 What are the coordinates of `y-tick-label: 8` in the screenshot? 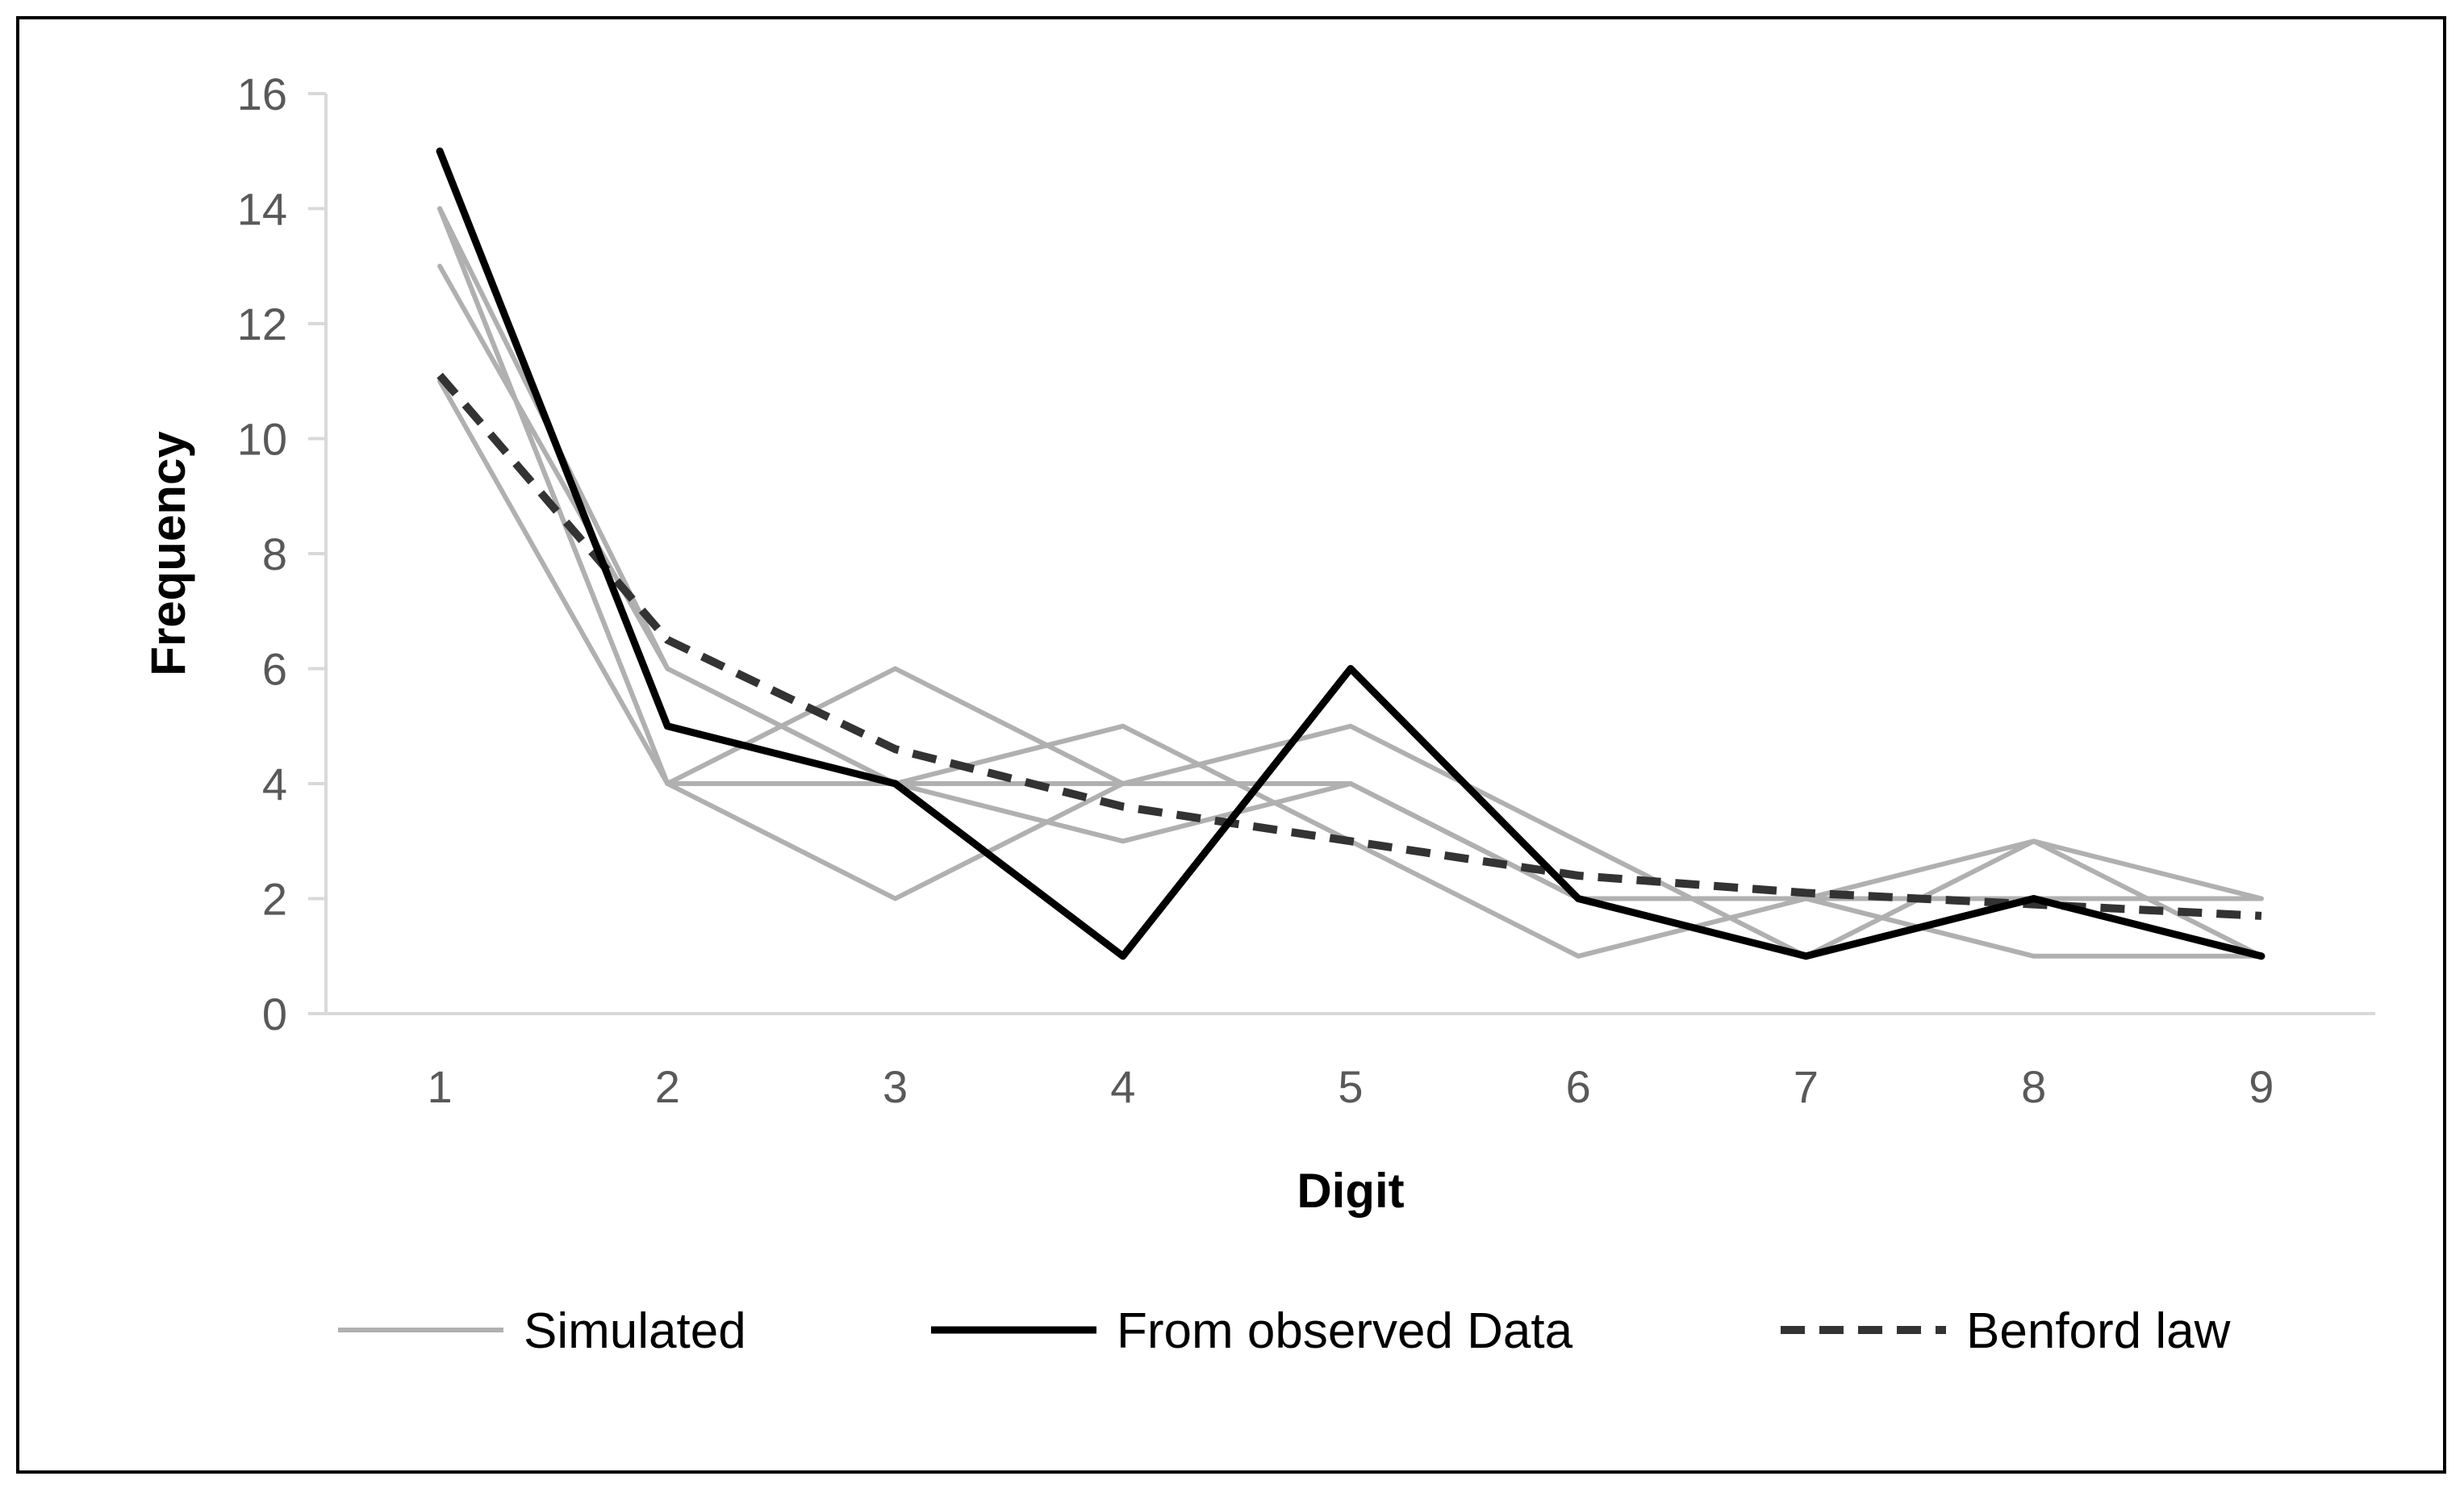 It's located at (275, 554).